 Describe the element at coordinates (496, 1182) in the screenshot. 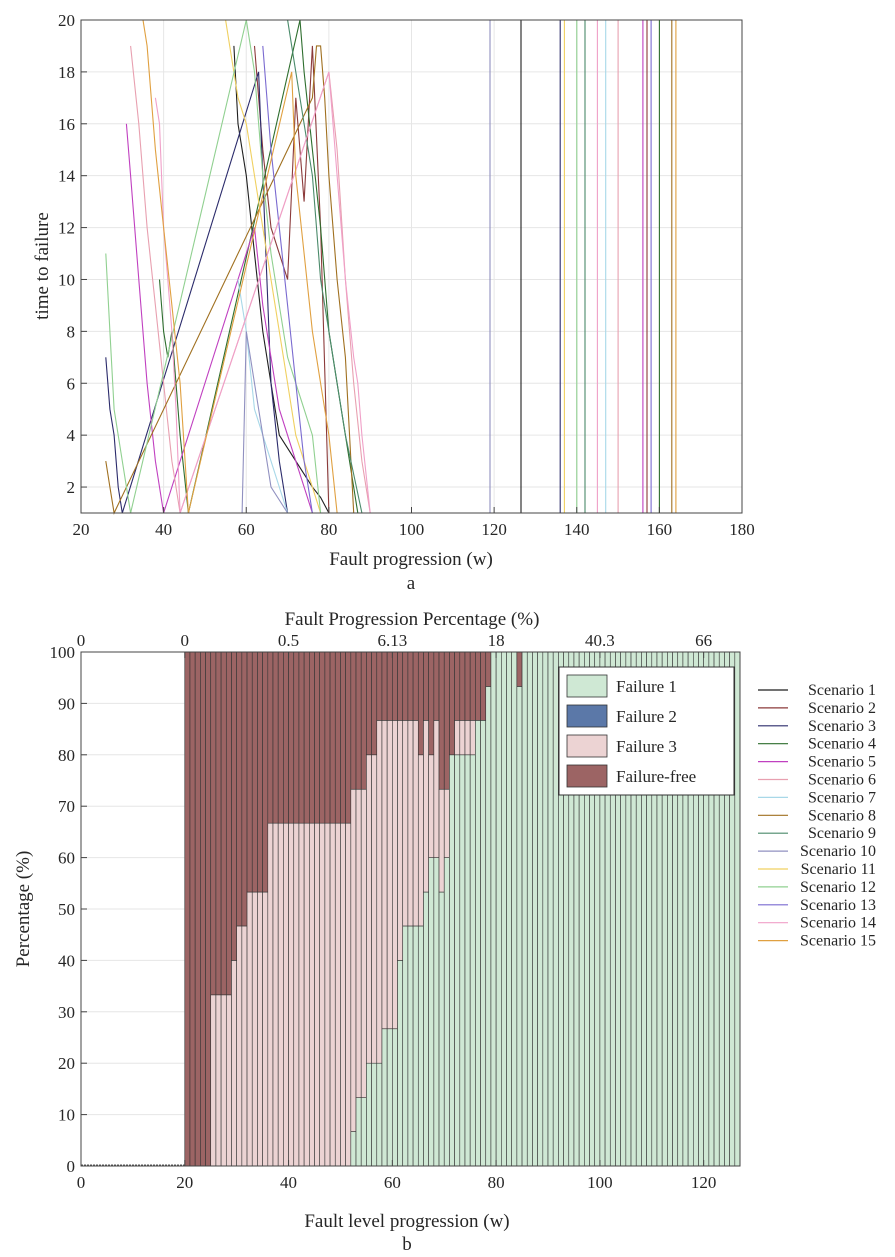

I see `panel-b-x-tick-label: 80` at that location.